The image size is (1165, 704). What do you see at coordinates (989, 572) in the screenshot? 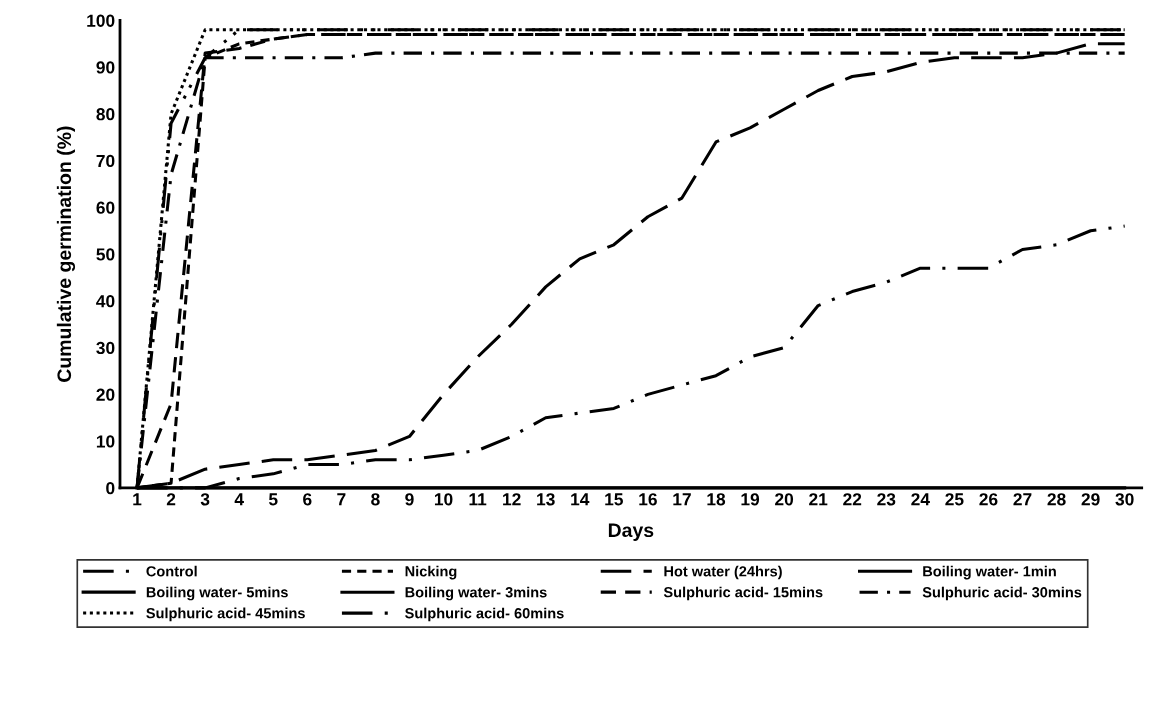
I see `legend-label: Boiling water- 1min` at bounding box center [989, 572].